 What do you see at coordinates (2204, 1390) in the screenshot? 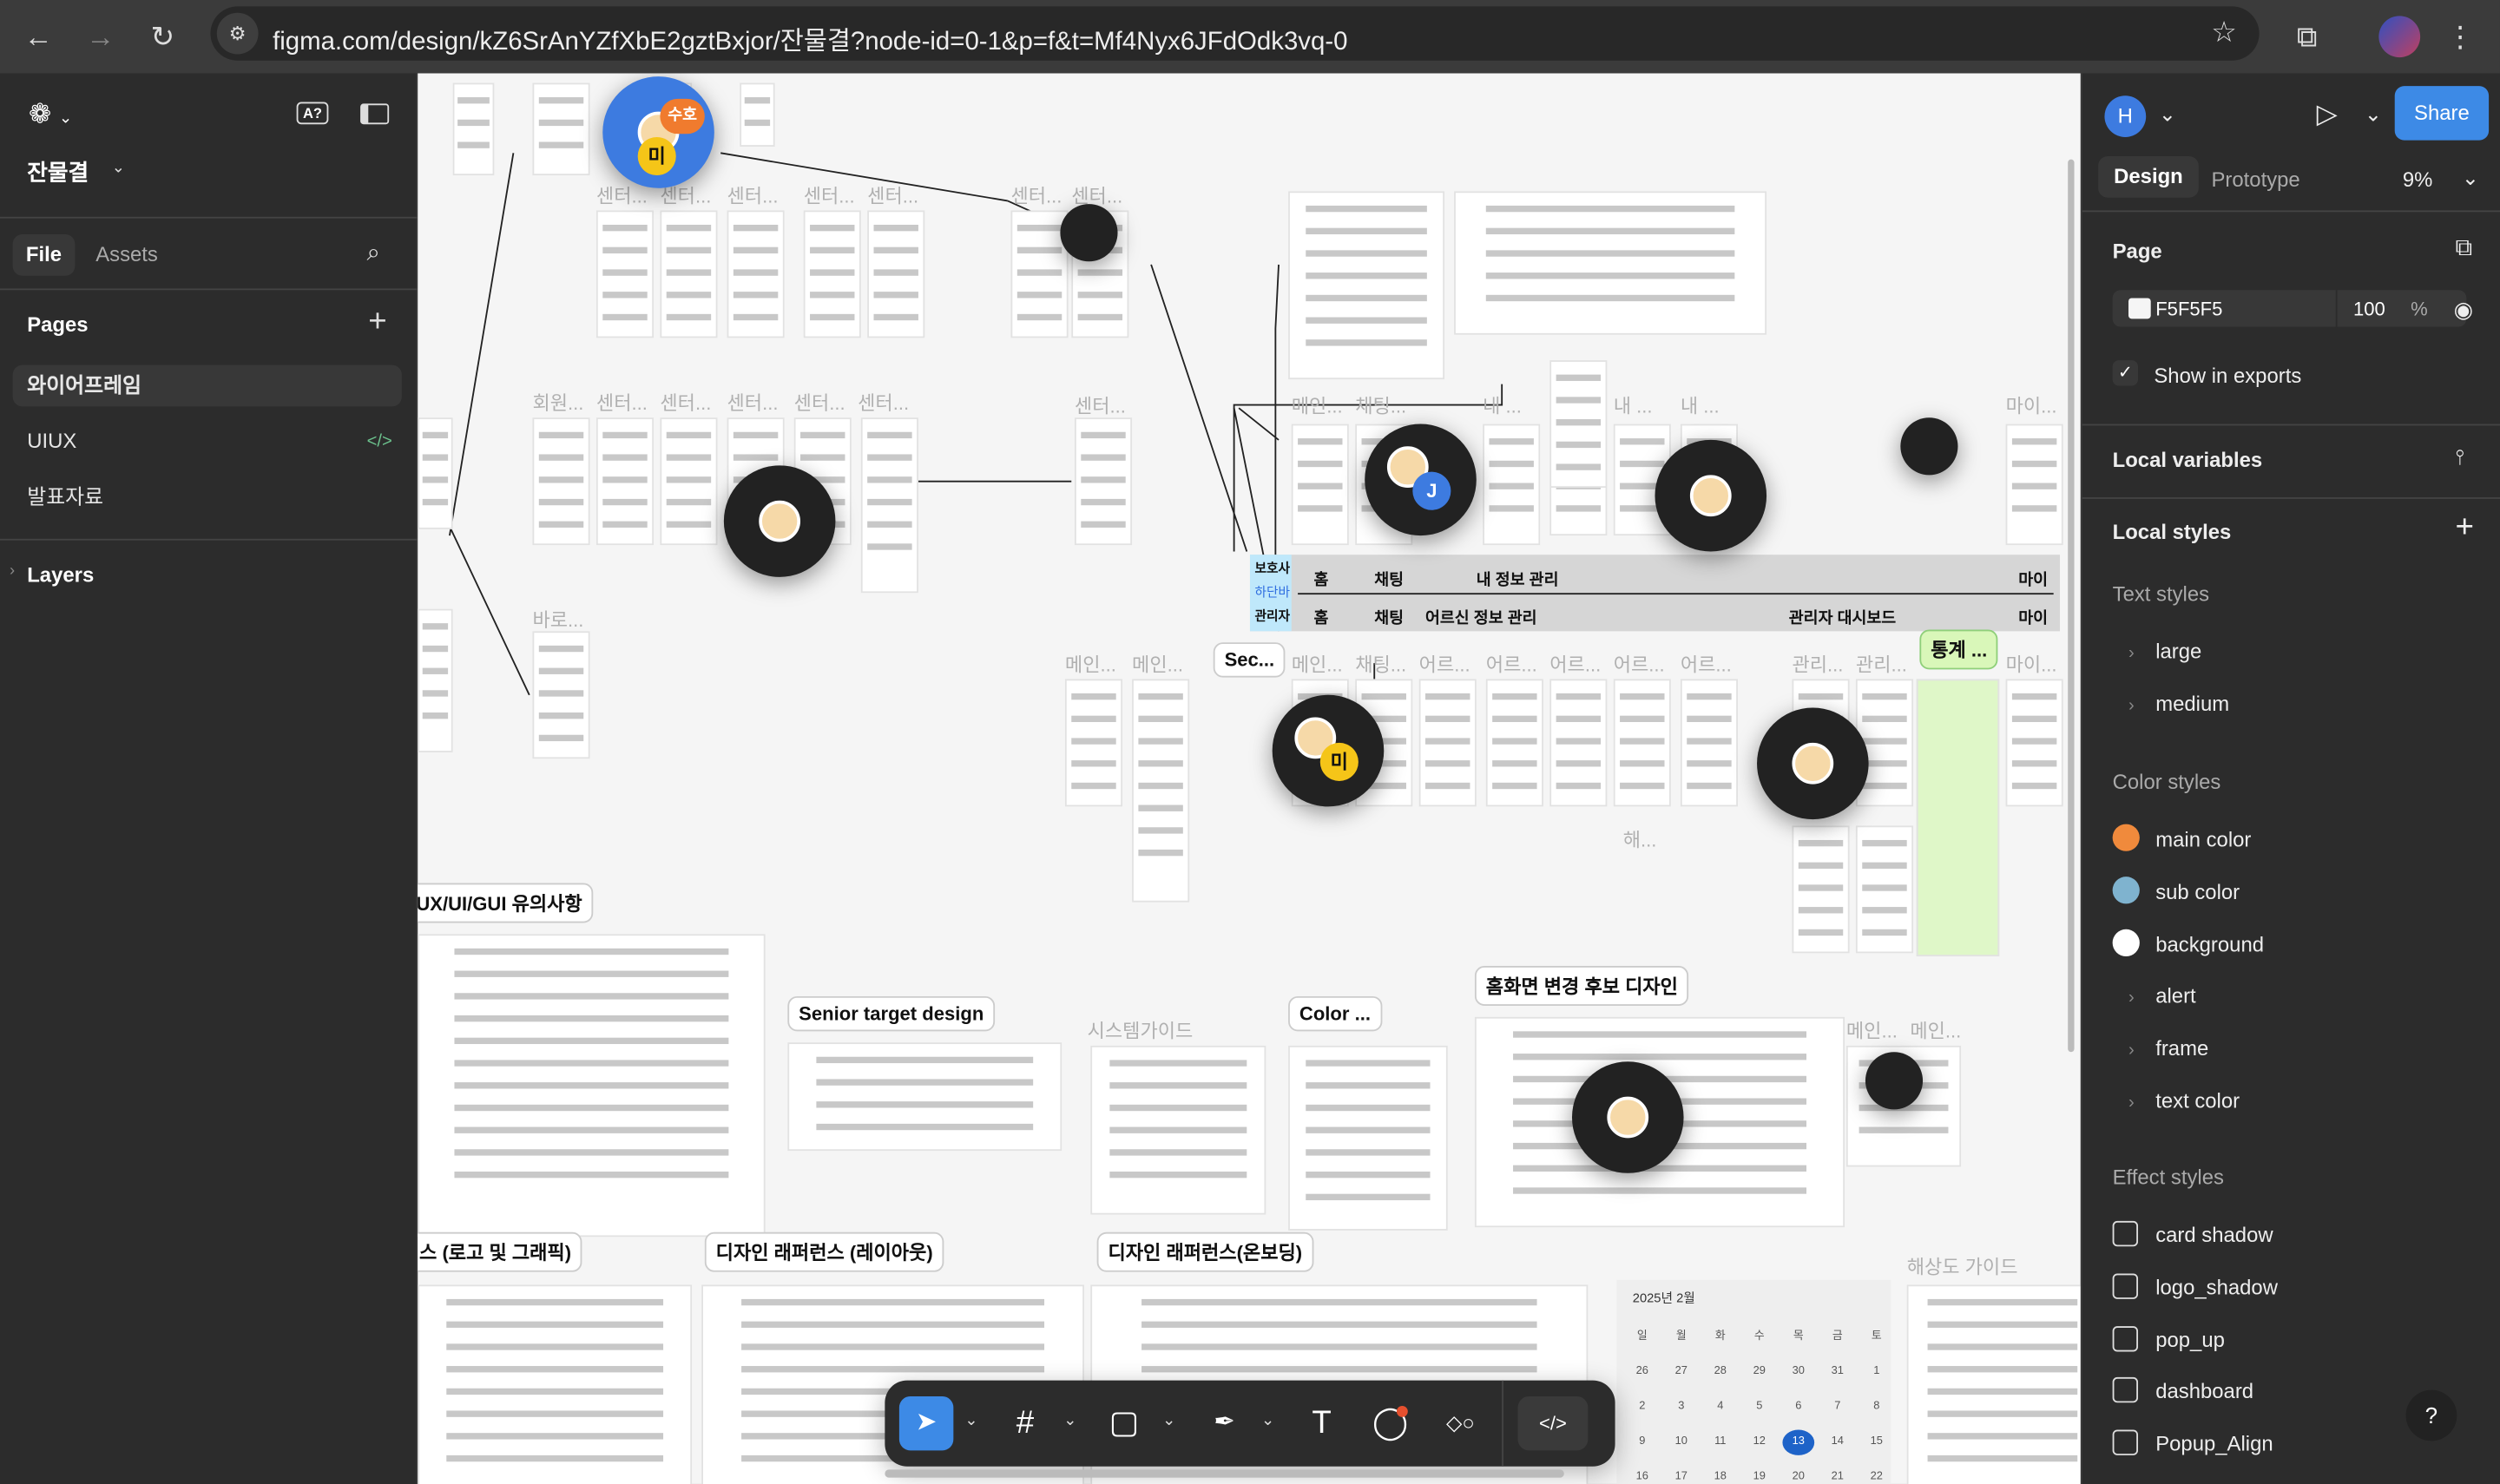
I see `effect-style: dashboard` at bounding box center [2204, 1390].